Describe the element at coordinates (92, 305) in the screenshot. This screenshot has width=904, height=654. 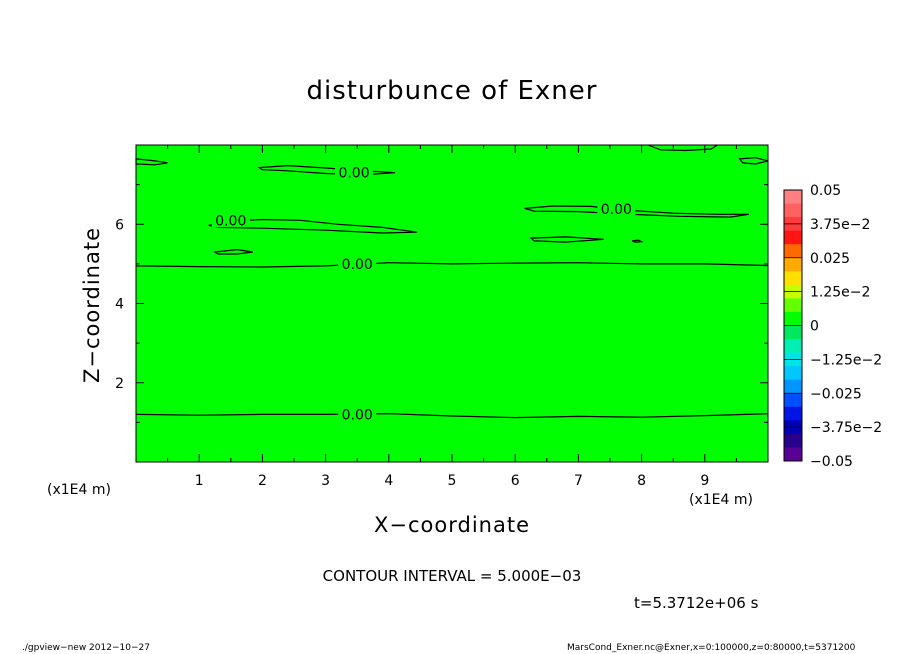
I see `y-axis-label: Z−coordinate` at that location.